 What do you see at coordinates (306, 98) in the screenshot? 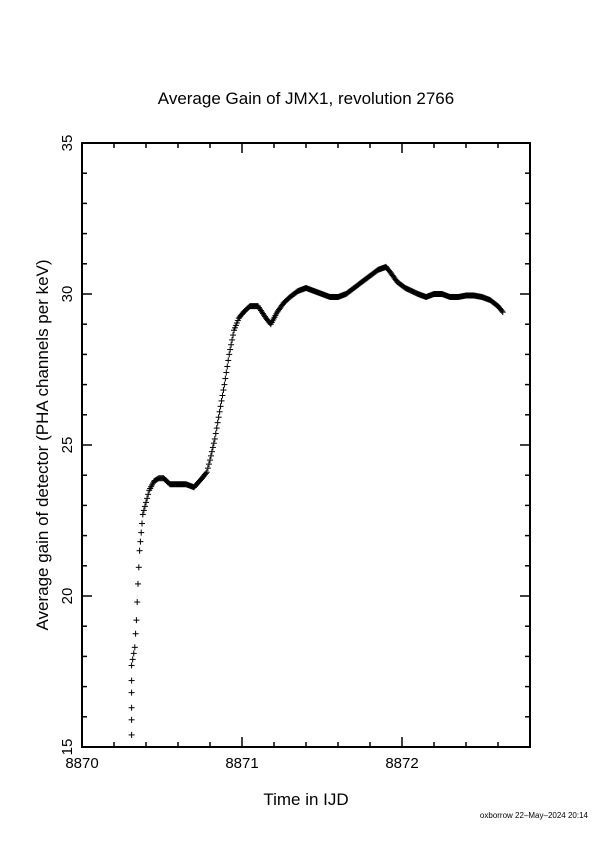
I see `chart-title: Average Gain of JMX1, revolution 2766` at bounding box center [306, 98].